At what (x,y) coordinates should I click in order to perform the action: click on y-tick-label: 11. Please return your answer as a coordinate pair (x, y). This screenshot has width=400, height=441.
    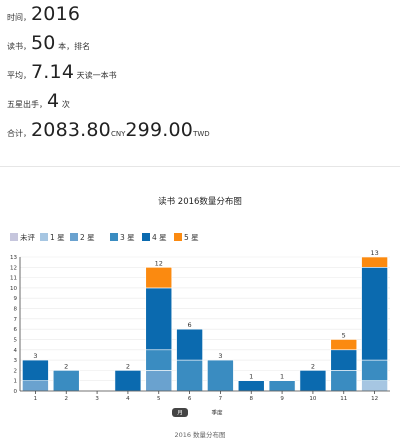
    Looking at the image, I should click on (13, 279).